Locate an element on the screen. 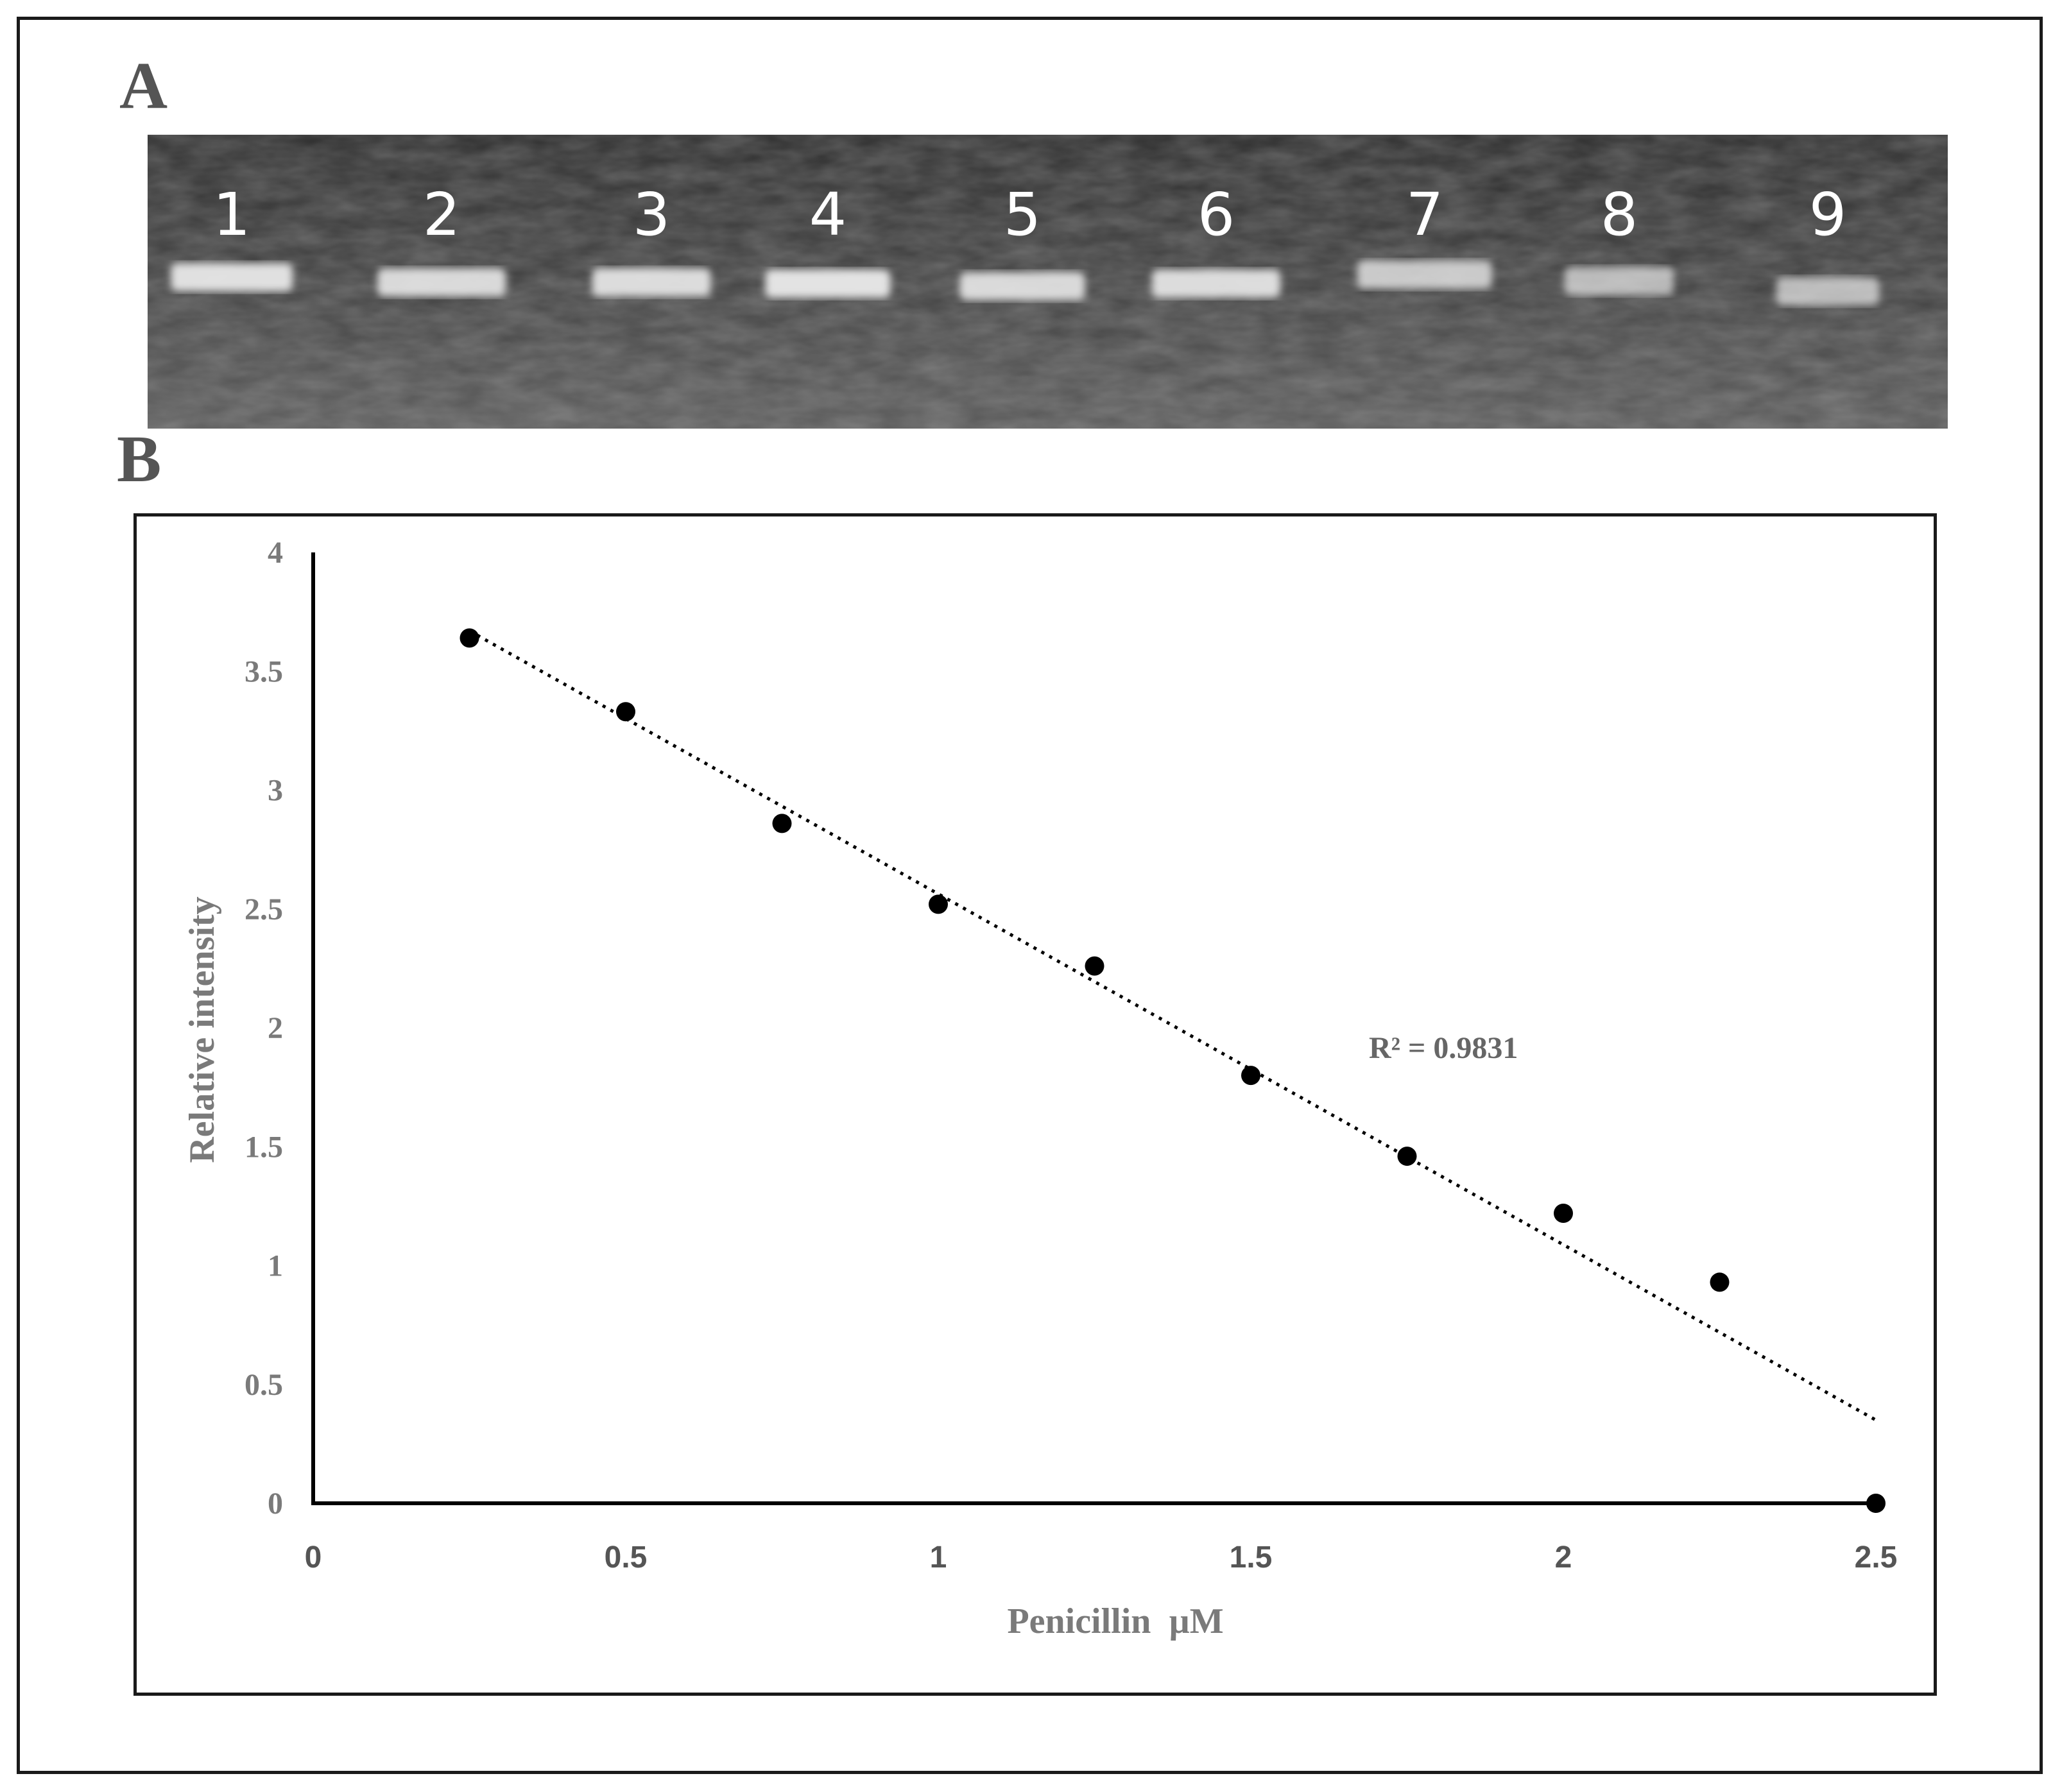 This screenshot has width=2062, height=1792. lane-number: 1 is located at coordinates (232, 214).